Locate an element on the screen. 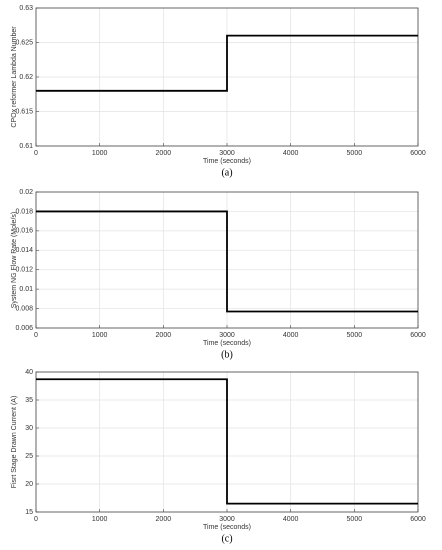  y-axis-label: Fisrt Stage Drawn Current (A) is located at coordinates (14, 442).